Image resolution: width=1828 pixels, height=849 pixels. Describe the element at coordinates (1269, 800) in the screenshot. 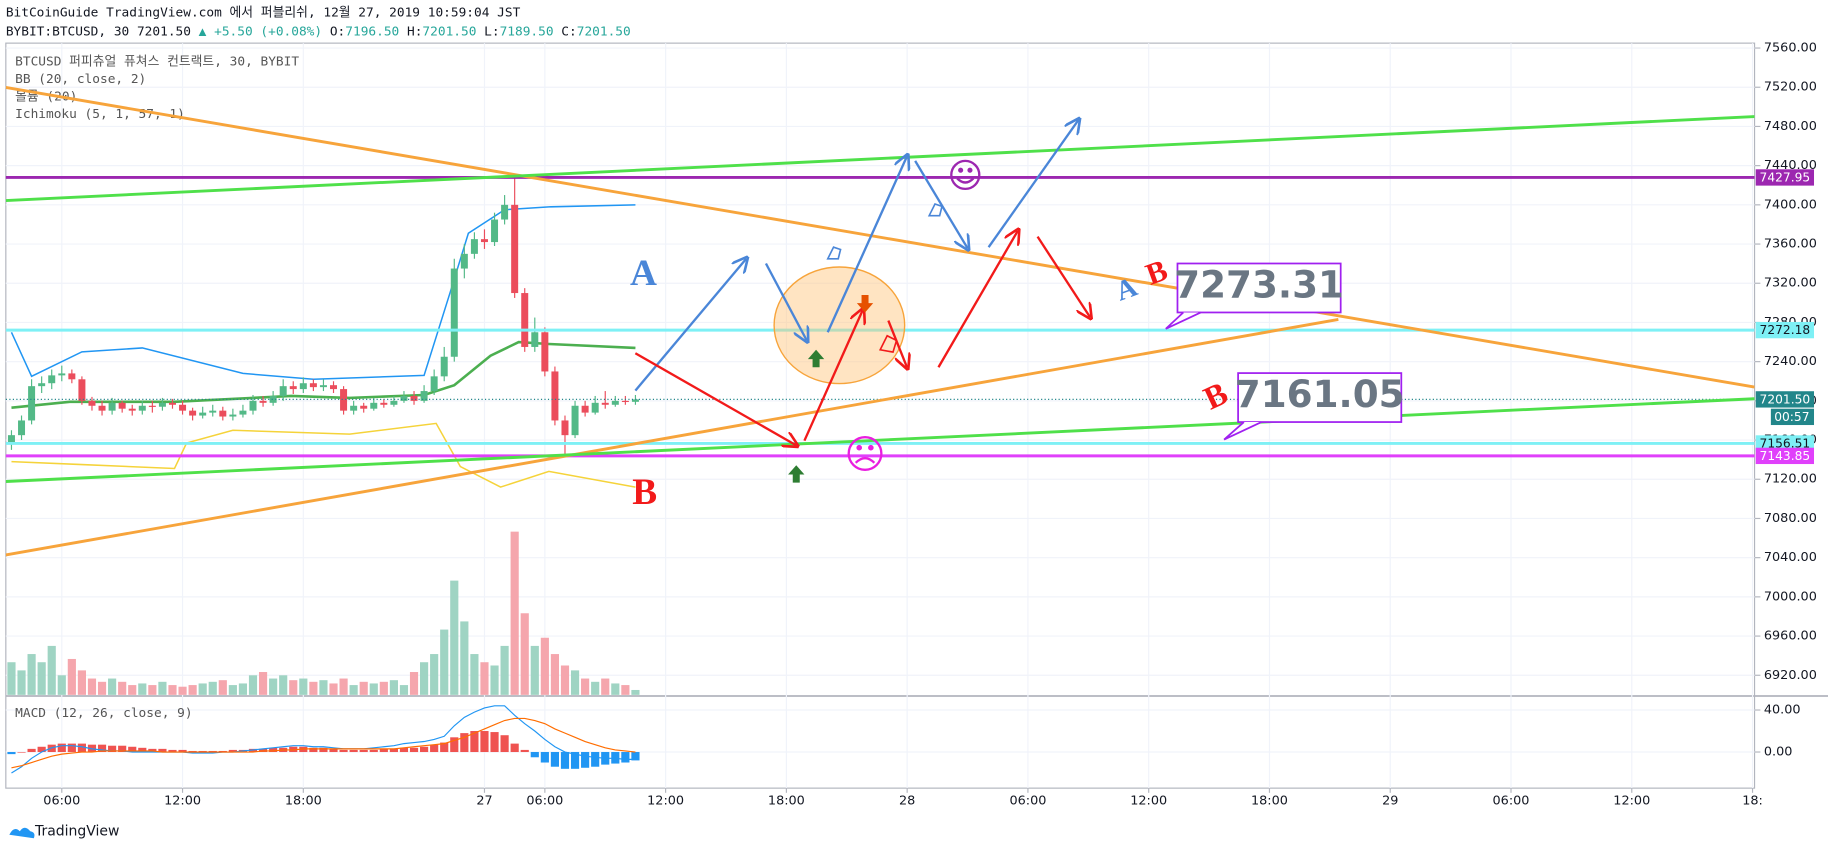

I see `x-tick-label: 18:00` at that location.